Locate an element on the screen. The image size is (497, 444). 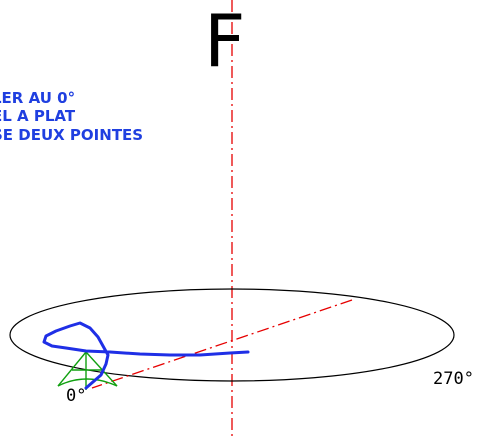
diagonal-axis is located at coordinates (222, 344).